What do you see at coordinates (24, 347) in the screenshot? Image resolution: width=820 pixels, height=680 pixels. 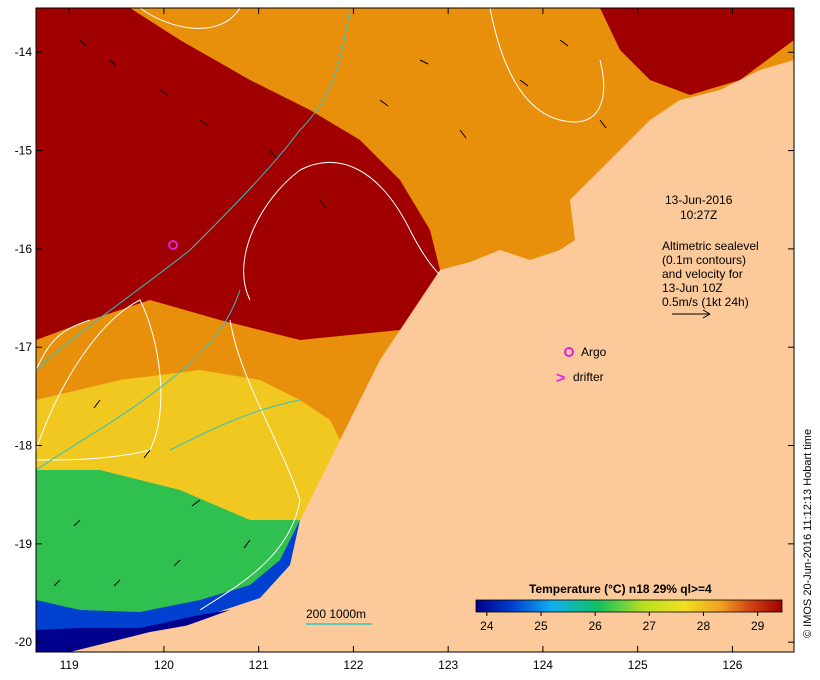 I see `y-tick-label: -17` at bounding box center [24, 347].